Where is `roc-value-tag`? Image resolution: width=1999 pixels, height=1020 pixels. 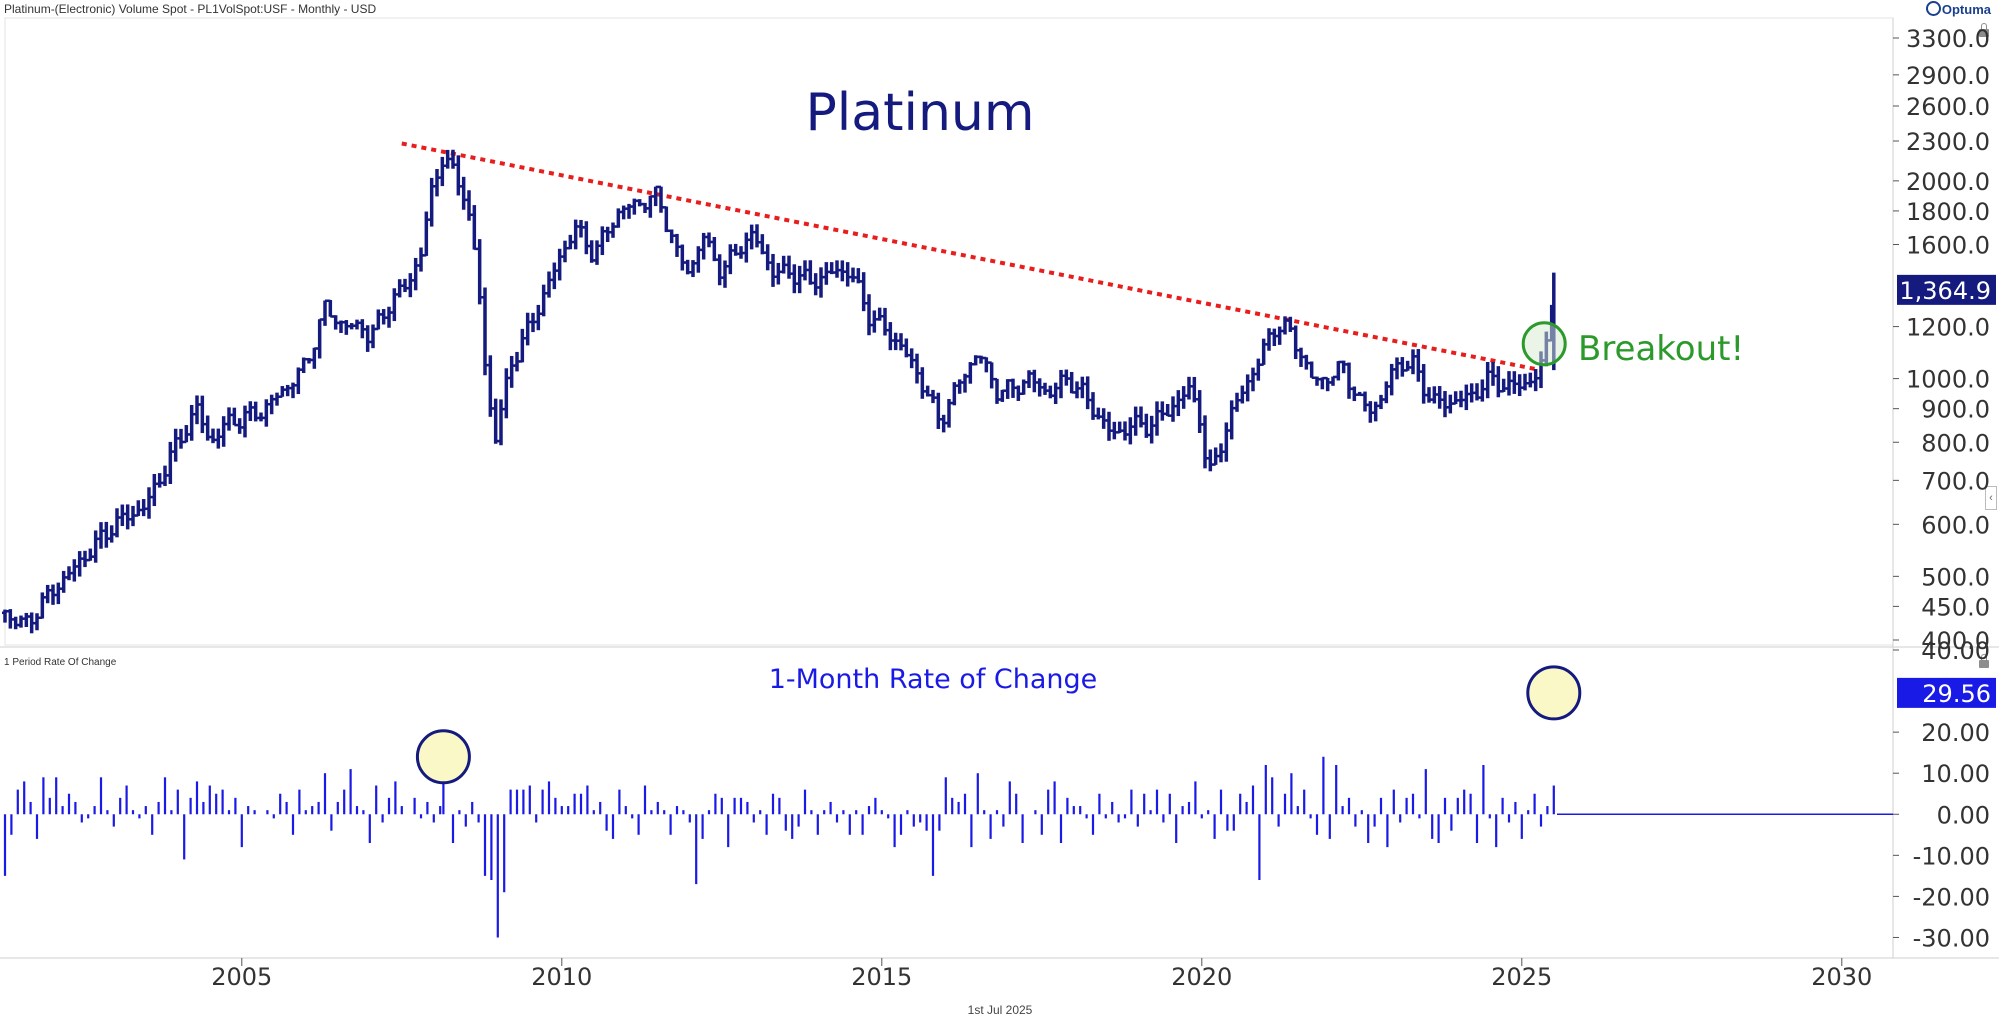 roc-value-tag is located at coordinates (1946, 692).